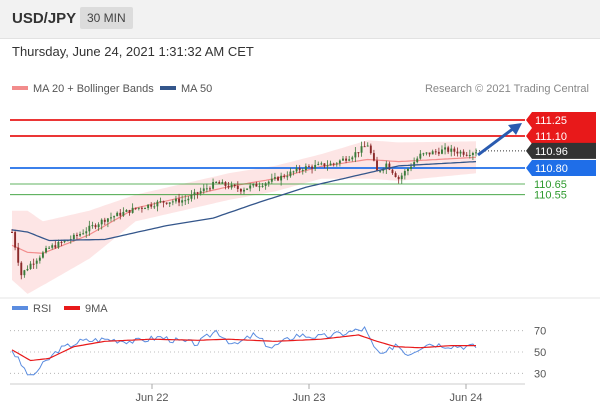  Describe the element at coordinates (308, 398) in the screenshot. I see `x-tick-label: Jun 23` at that location.